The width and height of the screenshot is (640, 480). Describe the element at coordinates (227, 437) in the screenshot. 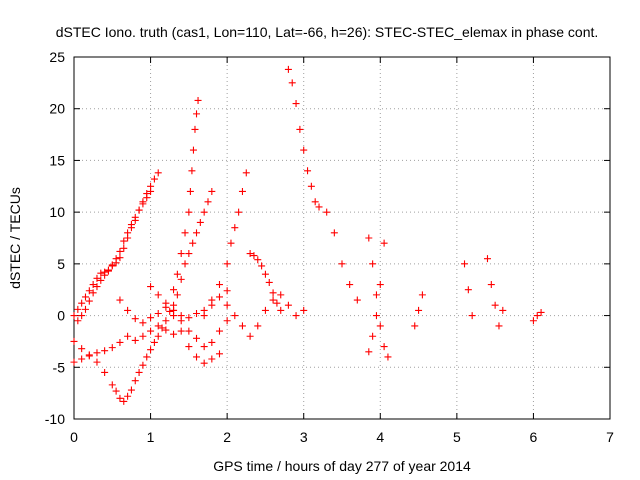

I see `x-tick-label: 2` at that location.